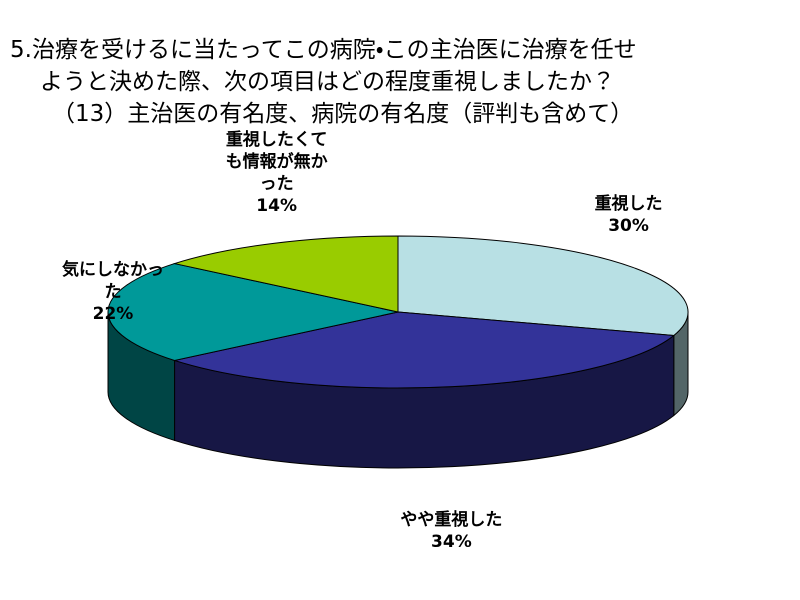 This screenshot has height=600, width=800. What do you see at coordinates (343, 114) in the screenshot?
I see `chart-title: （13）主治医の有名度、病院の有名度（評判も含めて）` at bounding box center [343, 114].